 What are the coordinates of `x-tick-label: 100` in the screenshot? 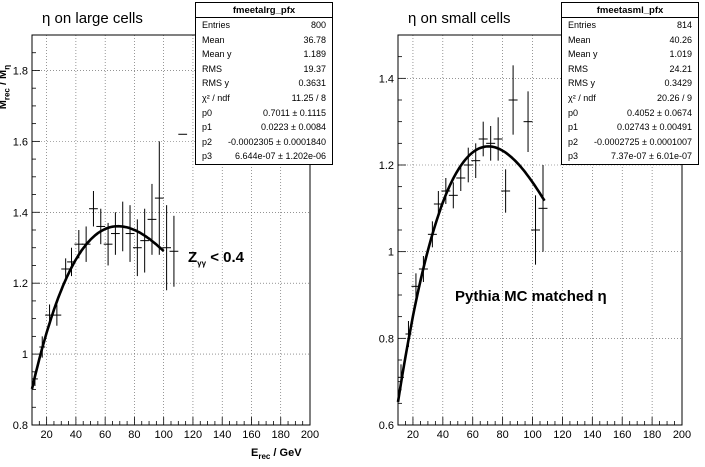 It's located at (164, 435).